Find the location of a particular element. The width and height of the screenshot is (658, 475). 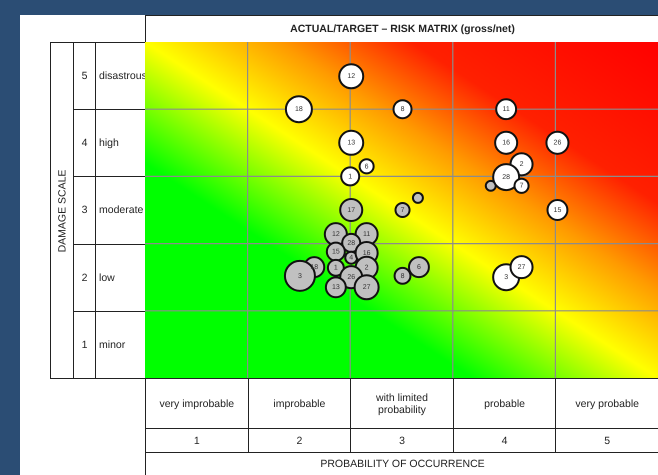

y-tick-label: 3 is located at coordinates (84, 210).